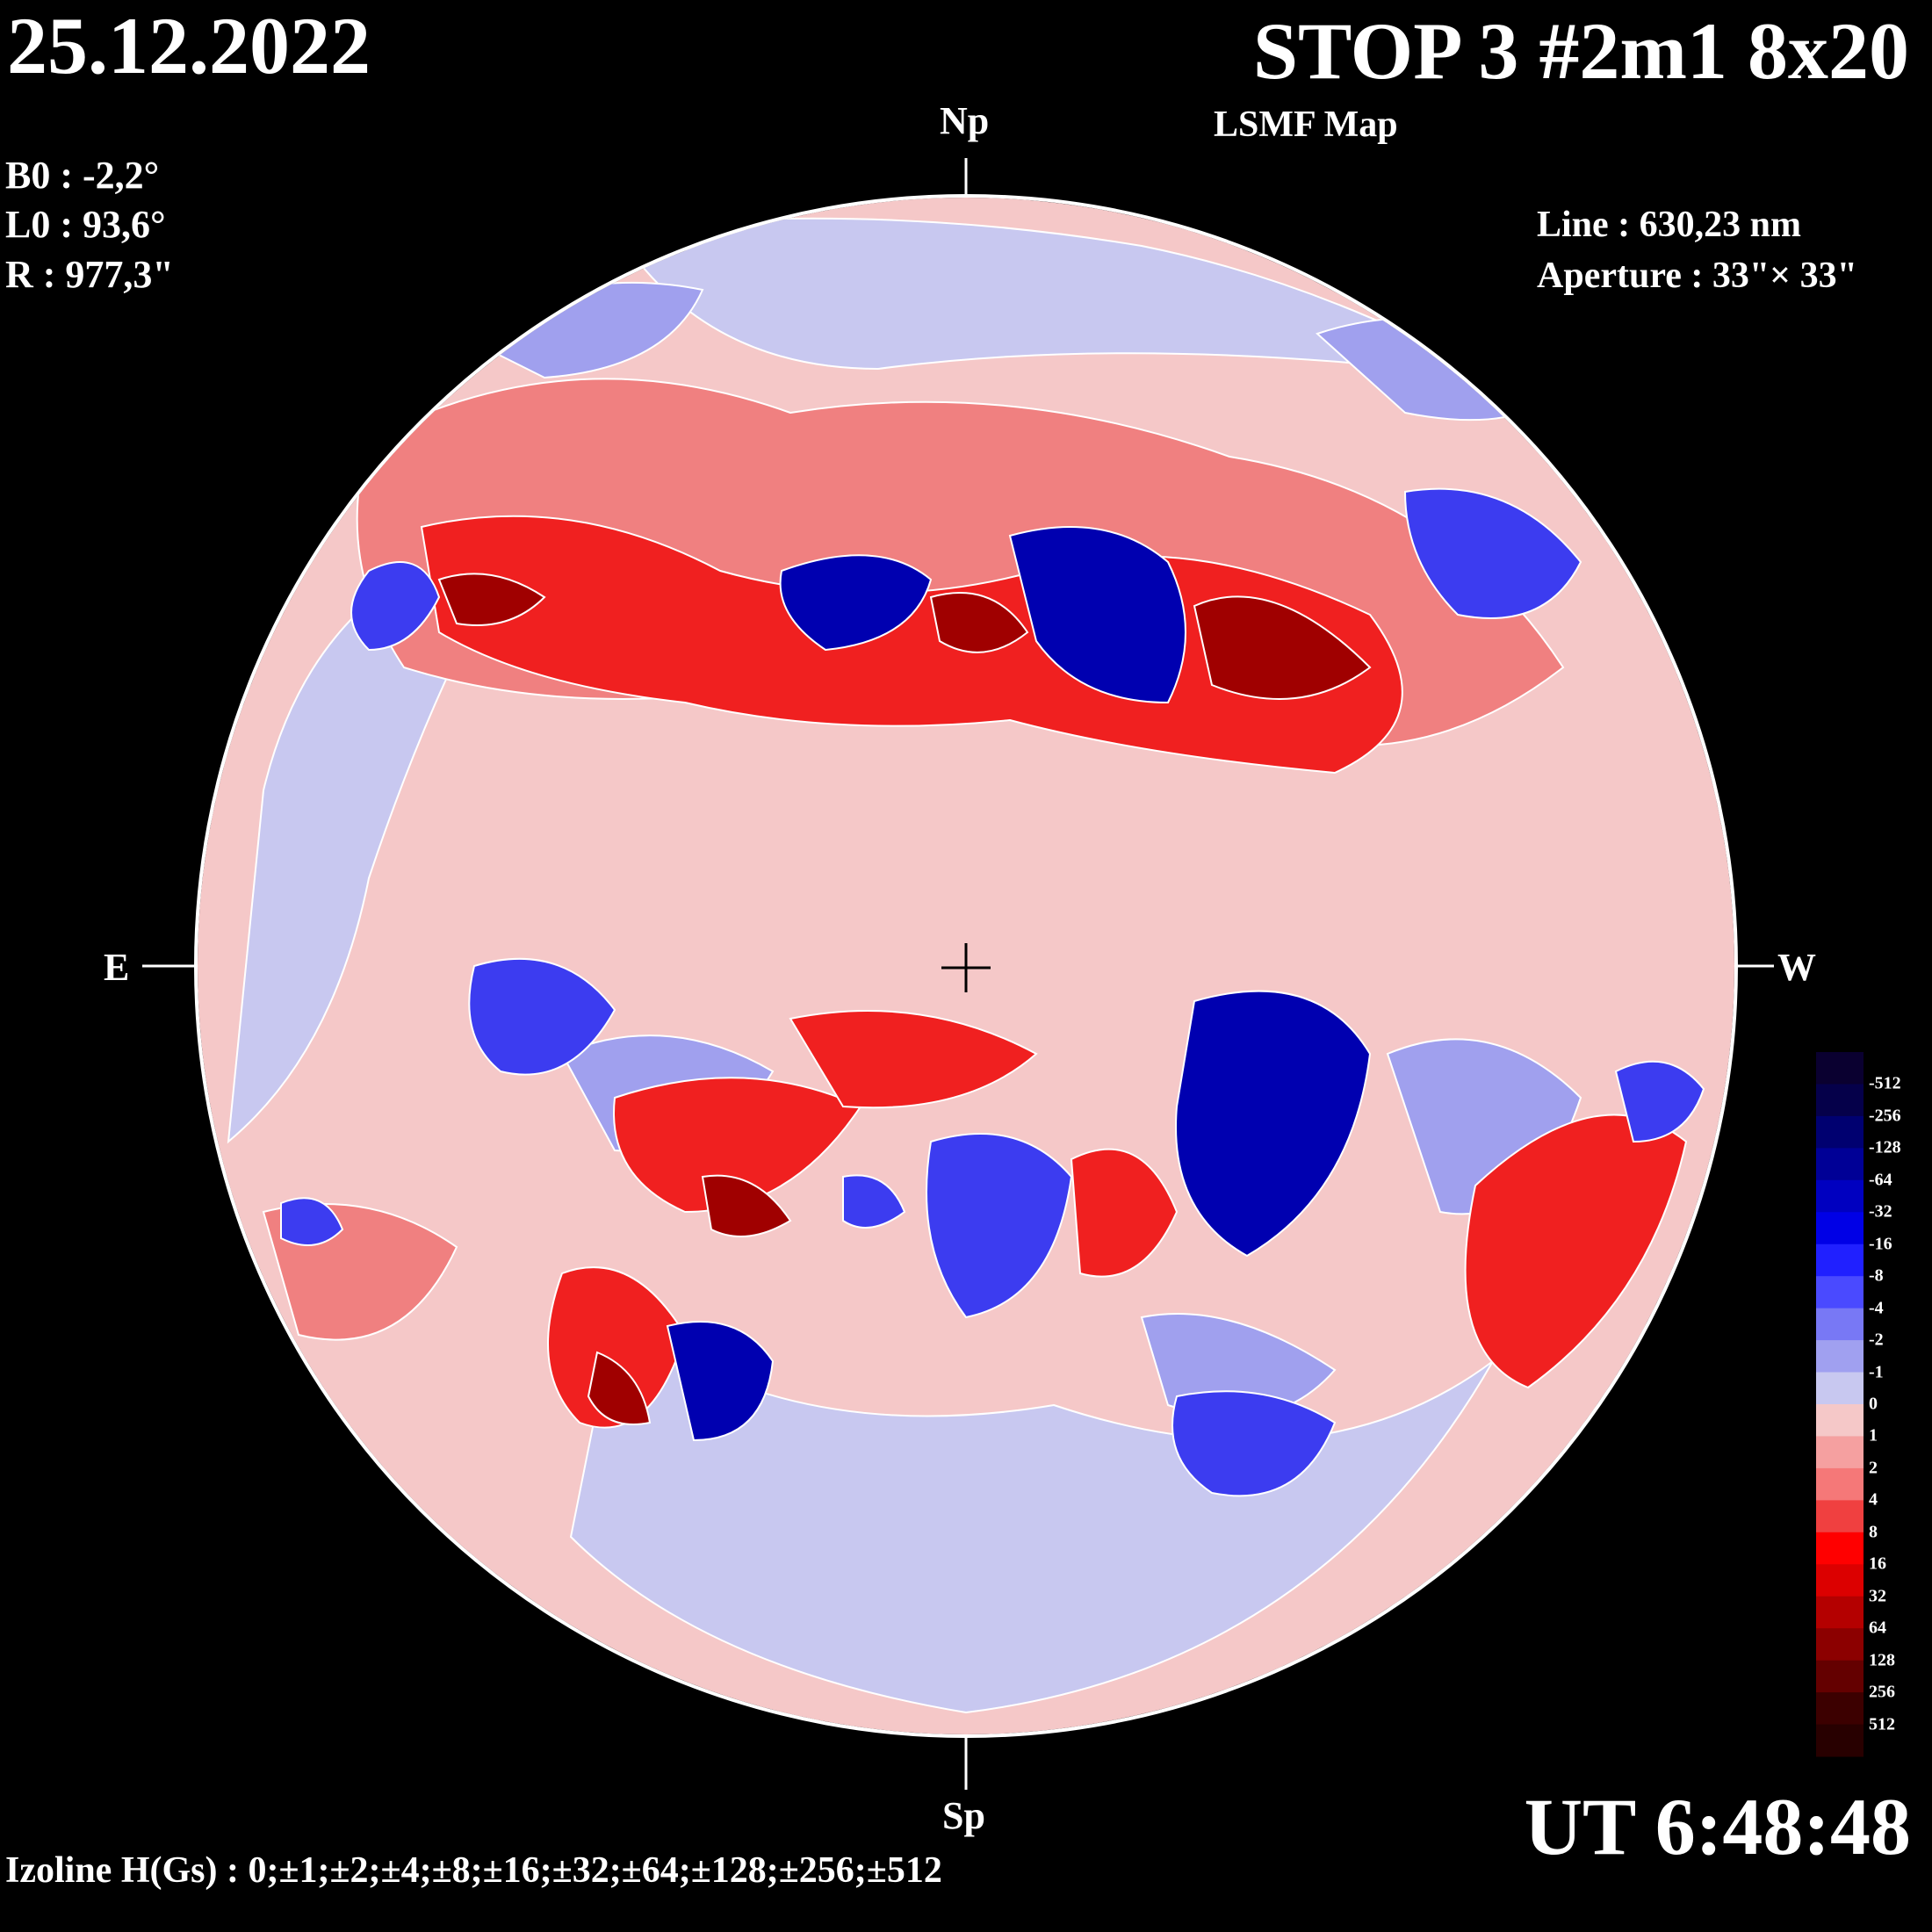  What do you see at coordinates (1878, 1628) in the screenshot?
I see `colorbar-label: 64` at bounding box center [1878, 1628].